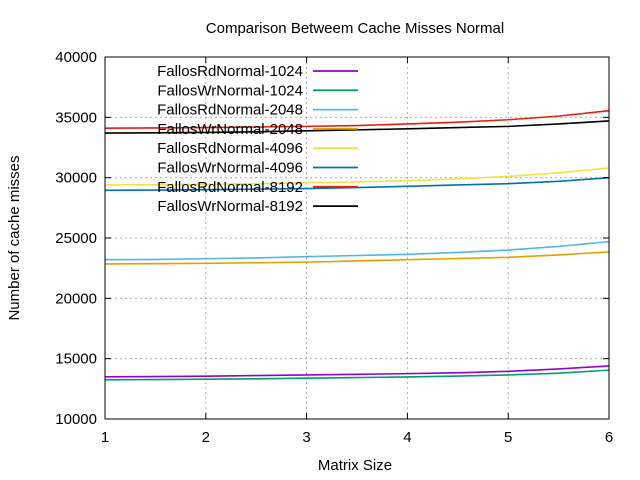  Describe the element at coordinates (76, 117) in the screenshot. I see `y-tick-label: 35000` at that location.